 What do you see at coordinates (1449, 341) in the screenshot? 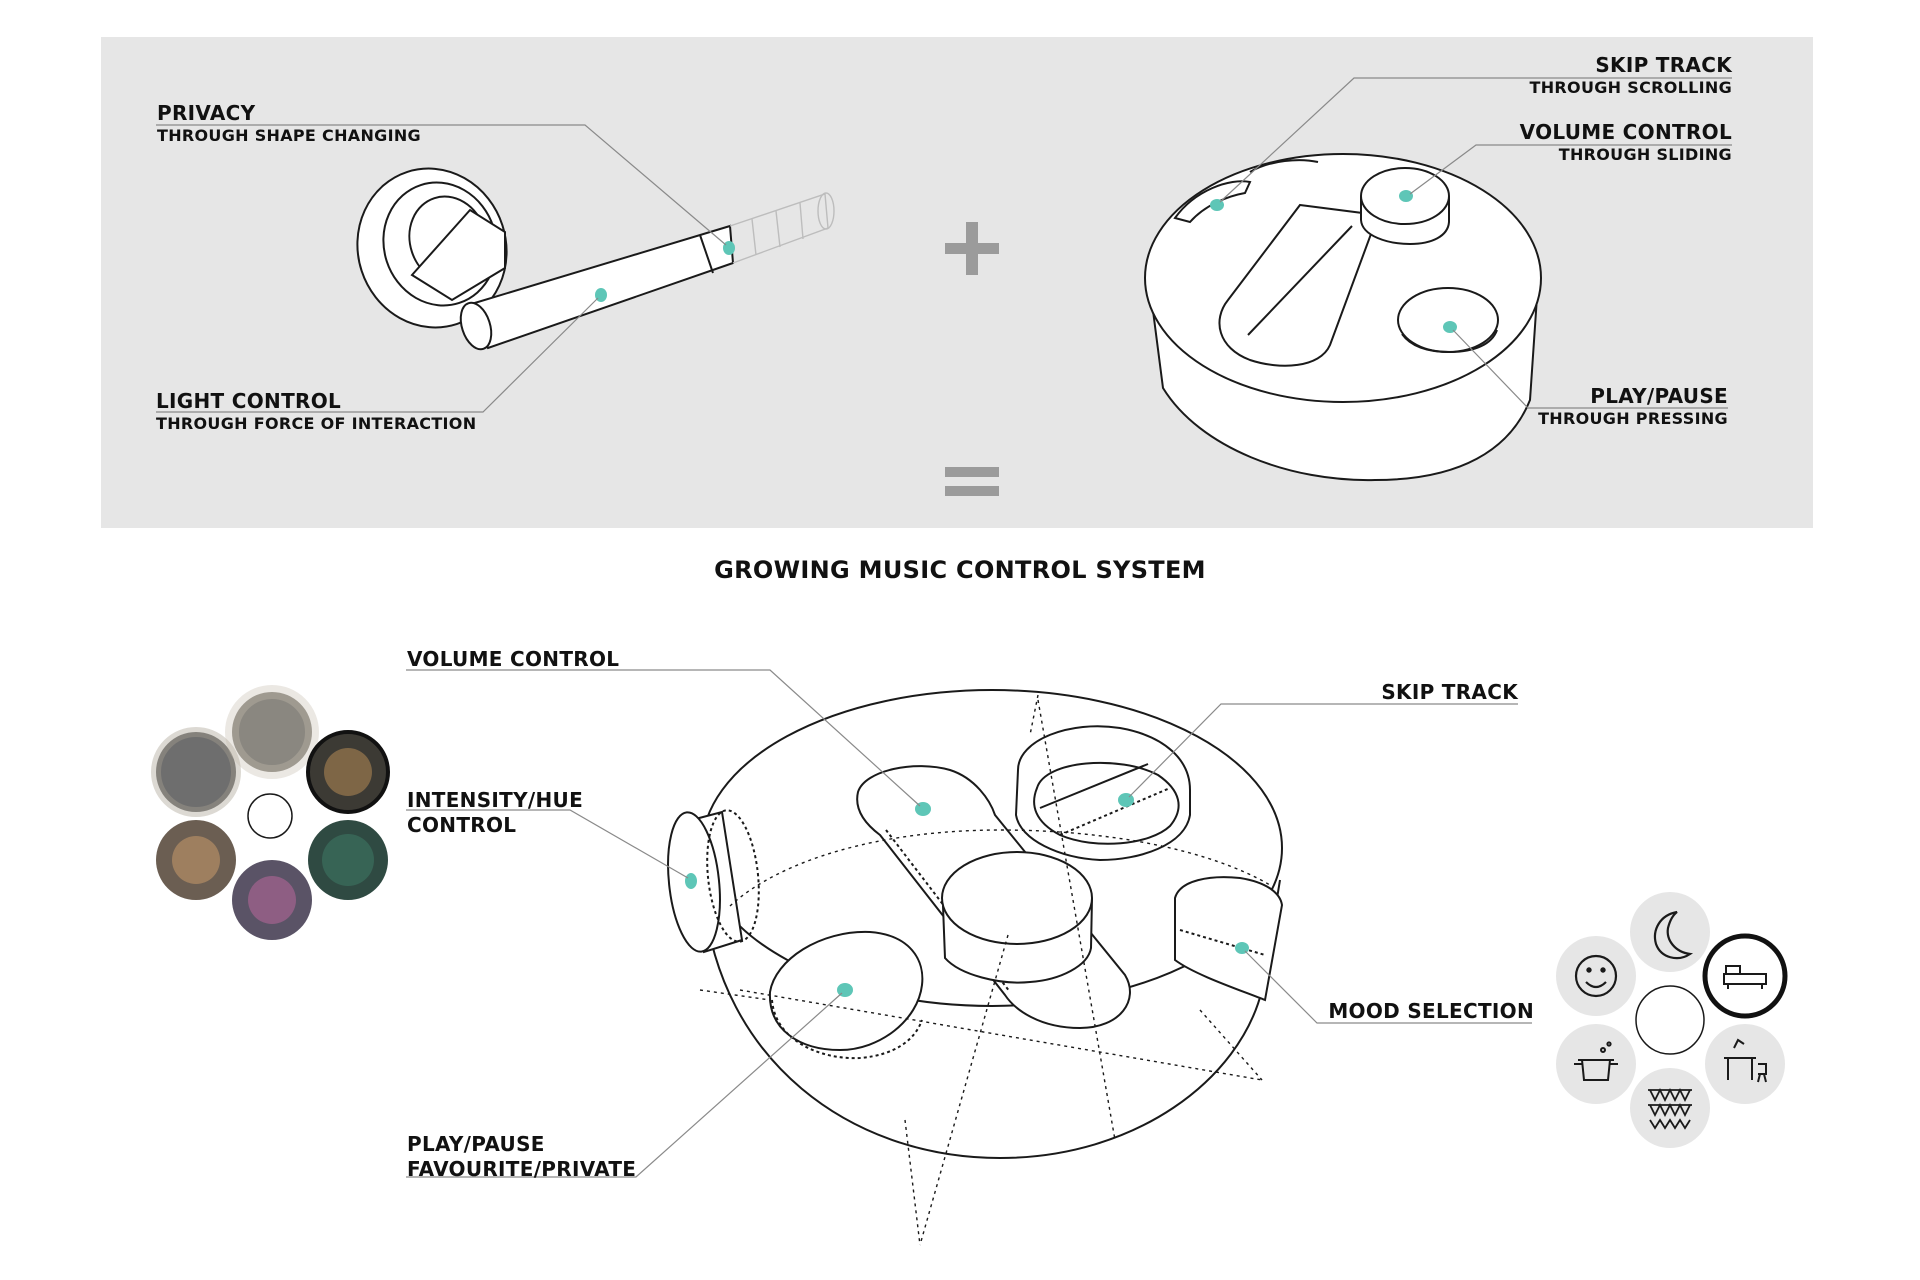
I see `play-well-inner` at bounding box center [1449, 341].